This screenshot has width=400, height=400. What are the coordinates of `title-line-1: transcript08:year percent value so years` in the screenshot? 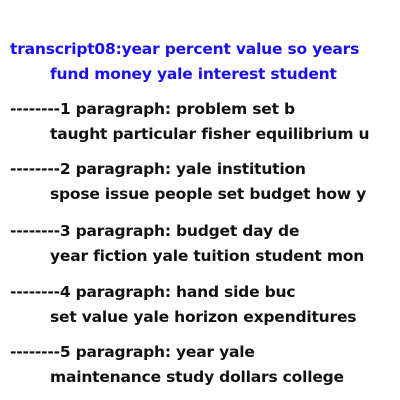 It's located at (185, 49).